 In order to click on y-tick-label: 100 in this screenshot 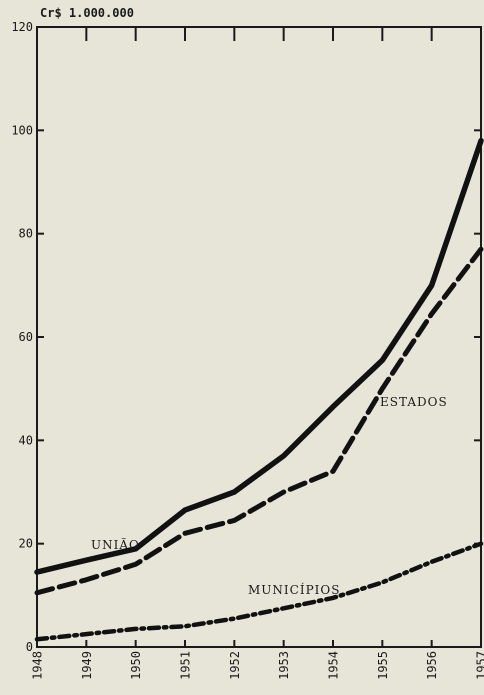, I will do `click(22, 130)`.